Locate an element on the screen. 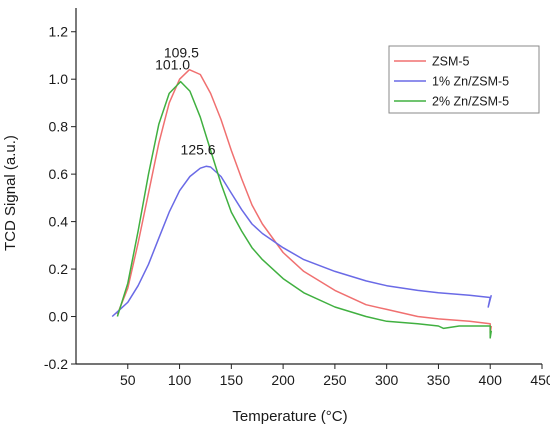 This screenshot has height=432, width=550. x-tick-label: 400 is located at coordinates (491, 380).